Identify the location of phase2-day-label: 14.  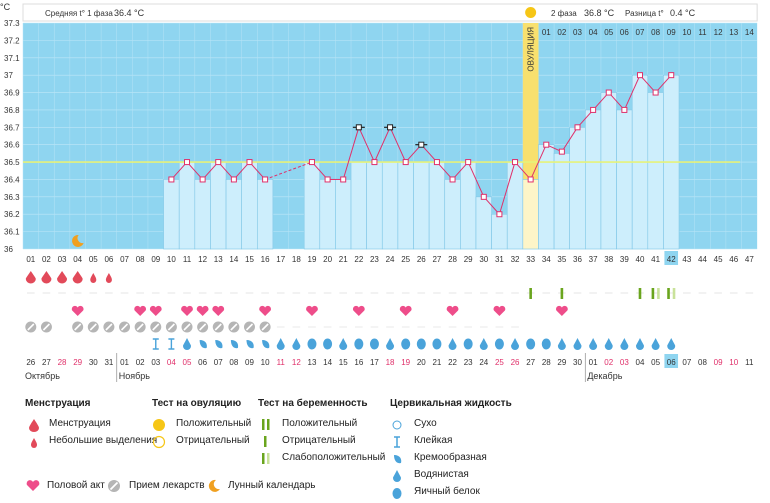
(749, 32).